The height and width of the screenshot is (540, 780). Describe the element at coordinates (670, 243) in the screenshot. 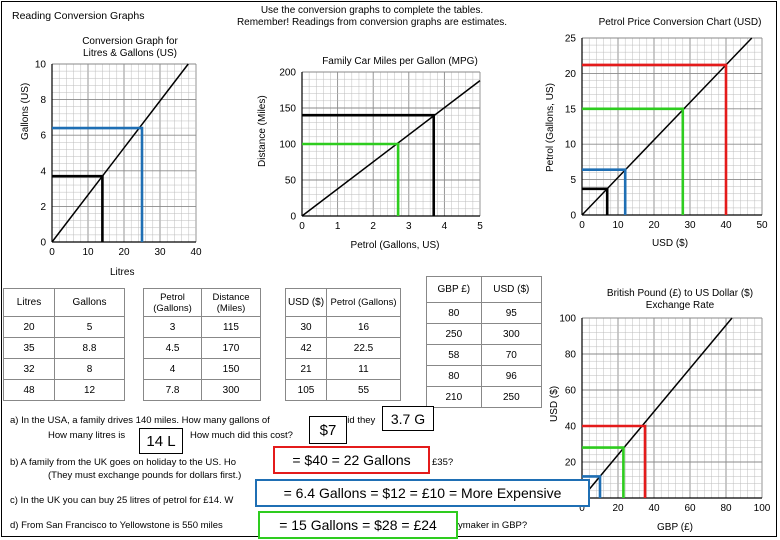

I see `petrol-graph-xlabel: USD ($)` at that location.